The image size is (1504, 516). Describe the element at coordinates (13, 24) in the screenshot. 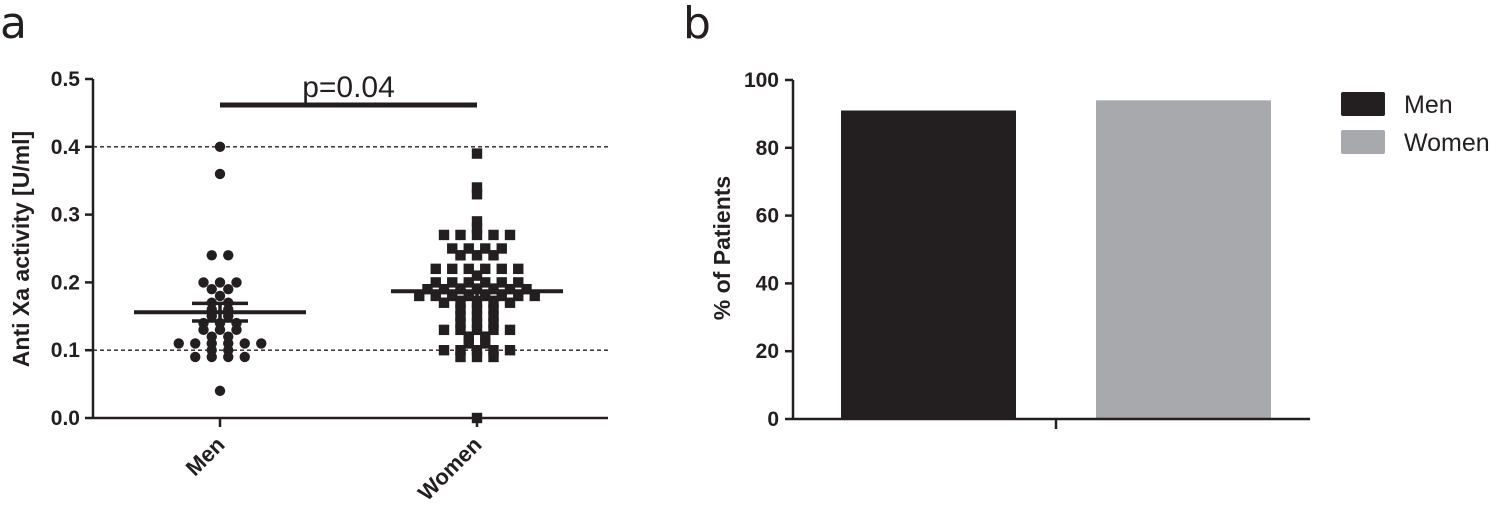

I see `panel-label-a: a` at that location.